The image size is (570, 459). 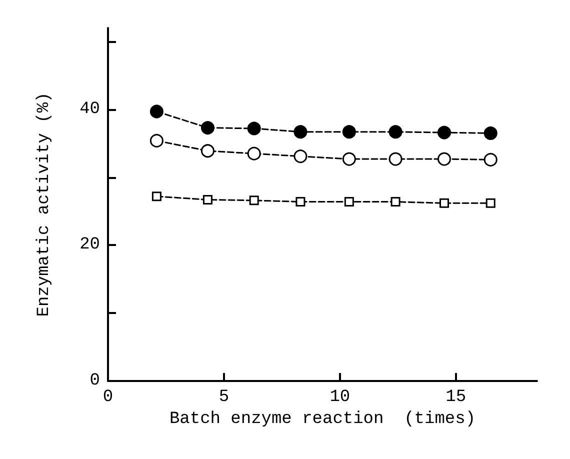 I want to click on x-tick-label: 10, so click(x=340, y=397).